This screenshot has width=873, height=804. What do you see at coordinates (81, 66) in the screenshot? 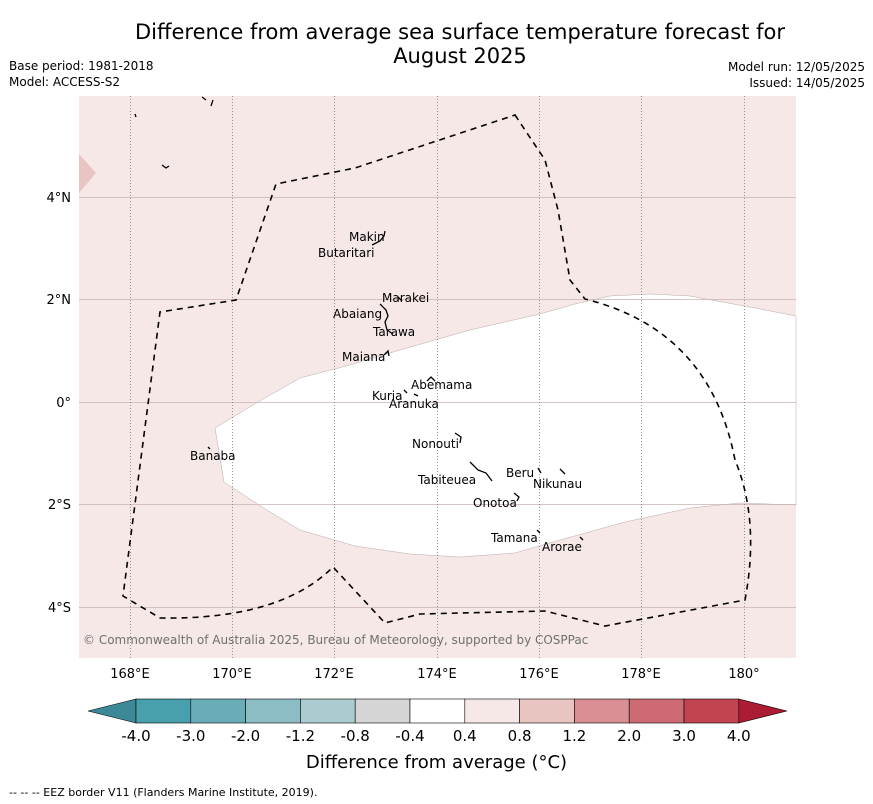
I see `base-period: Base period: 1981-2018` at bounding box center [81, 66].